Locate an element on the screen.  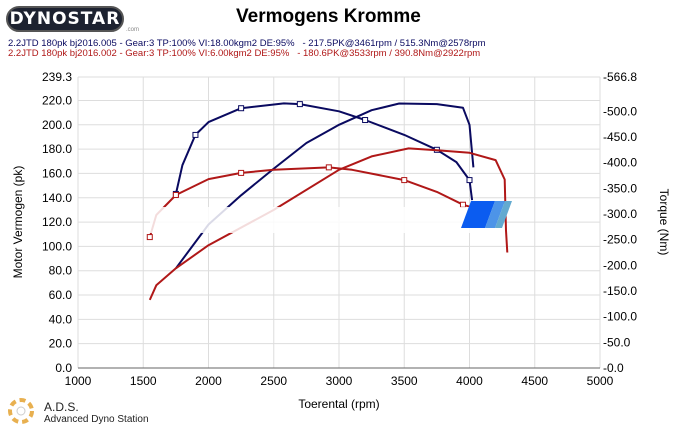
ads-brand-full: Advanced Dyno Station is located at coordinates (96, 419).